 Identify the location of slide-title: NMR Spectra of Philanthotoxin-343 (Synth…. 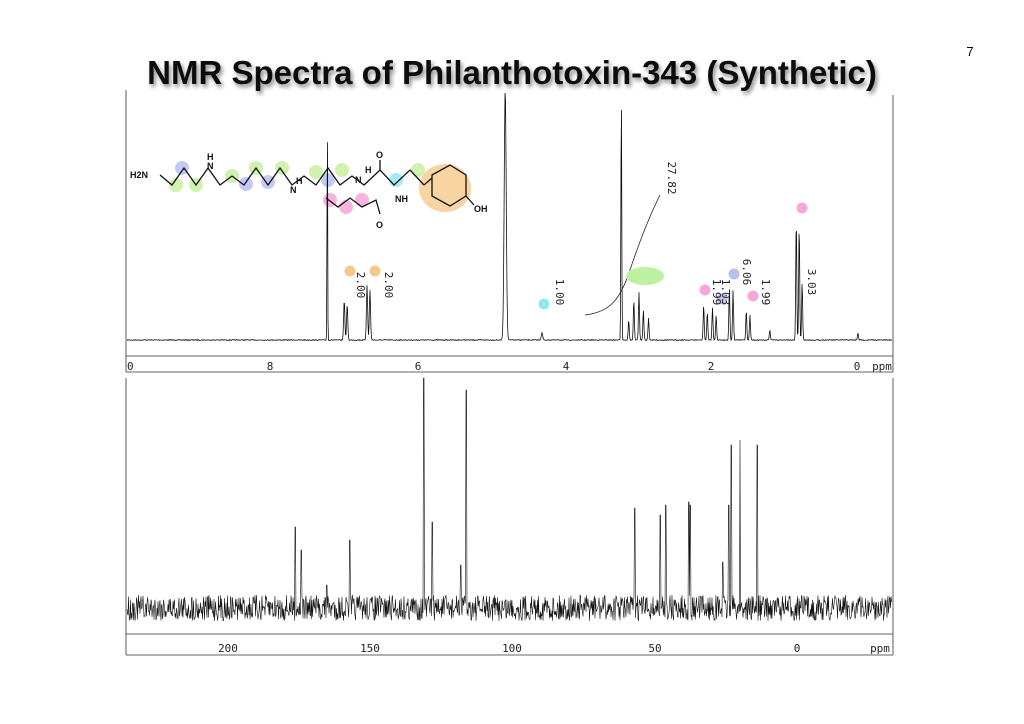
(512, 72).